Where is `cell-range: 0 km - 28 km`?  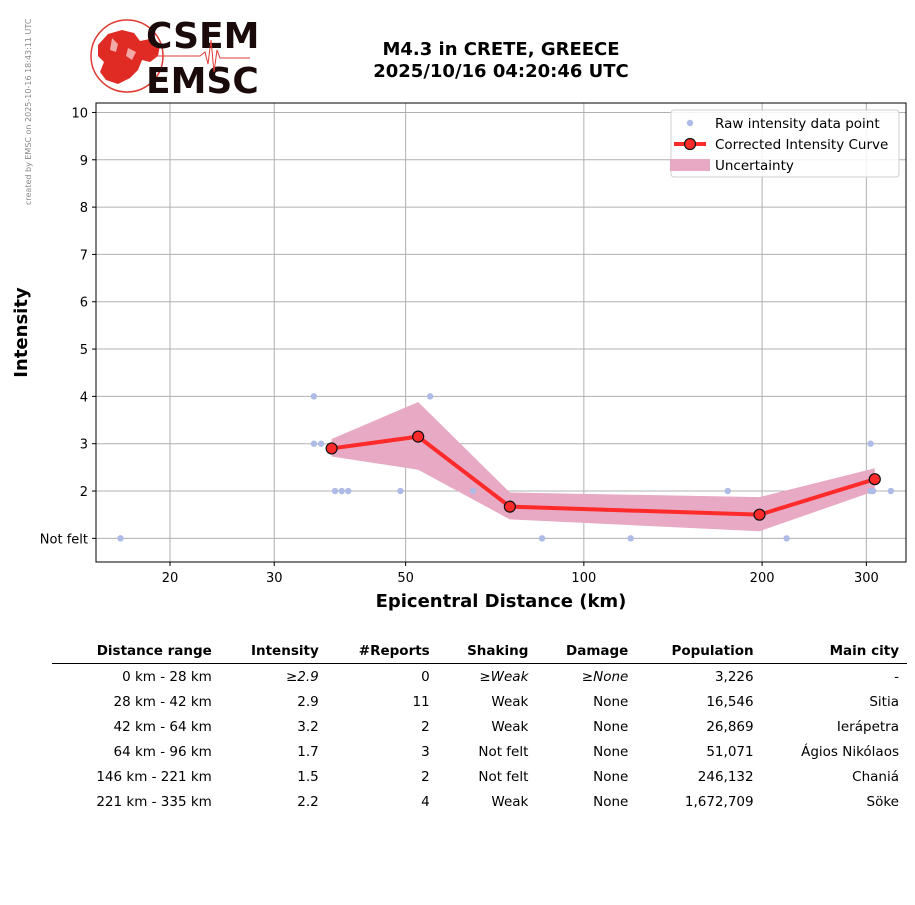
cell-range: 0 km - 28 km is located at coordinates (167, 676).